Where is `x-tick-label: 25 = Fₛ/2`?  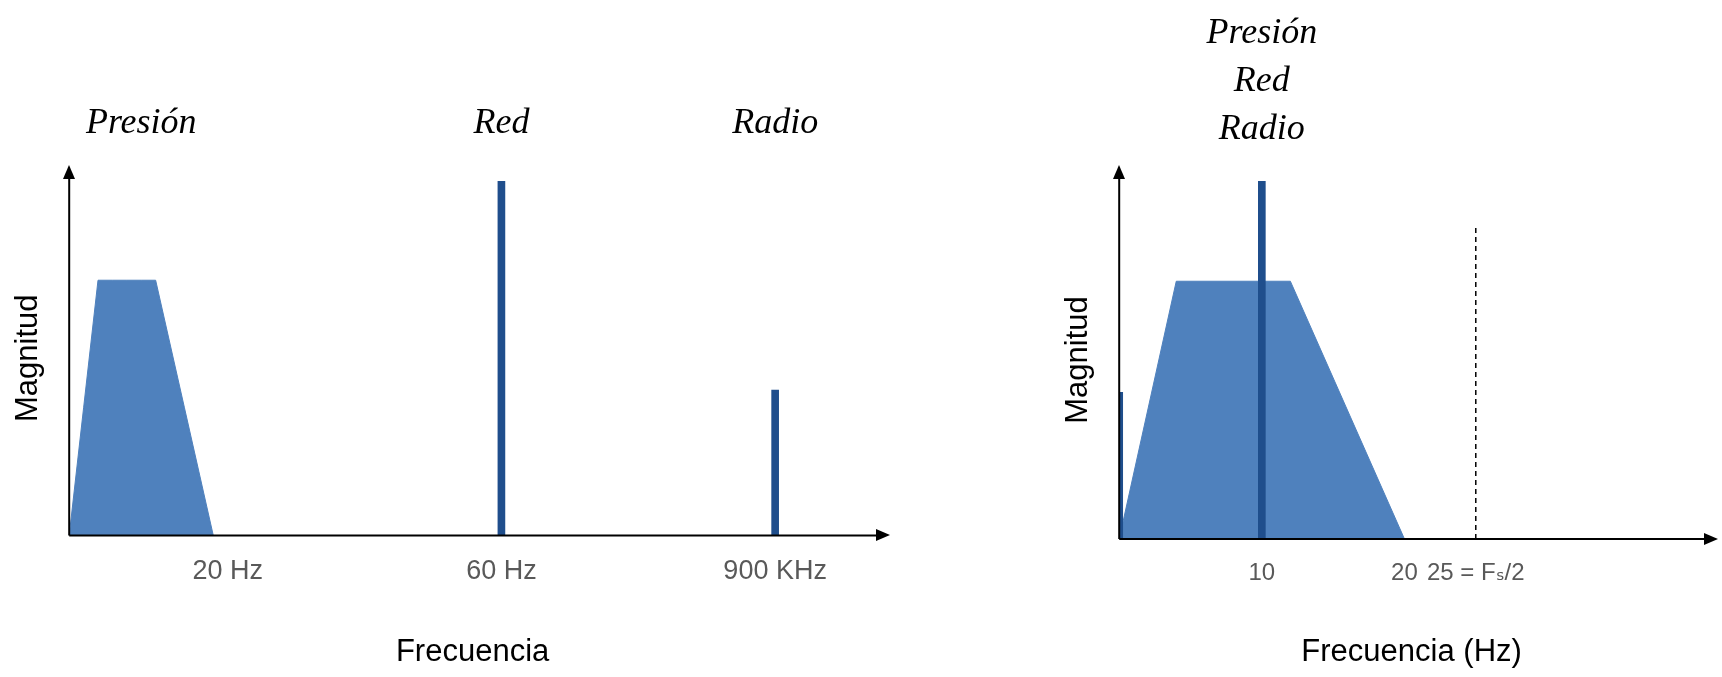 x-tick-label: 25 = Fₛ/2 is located at coordinates (1475, 572).